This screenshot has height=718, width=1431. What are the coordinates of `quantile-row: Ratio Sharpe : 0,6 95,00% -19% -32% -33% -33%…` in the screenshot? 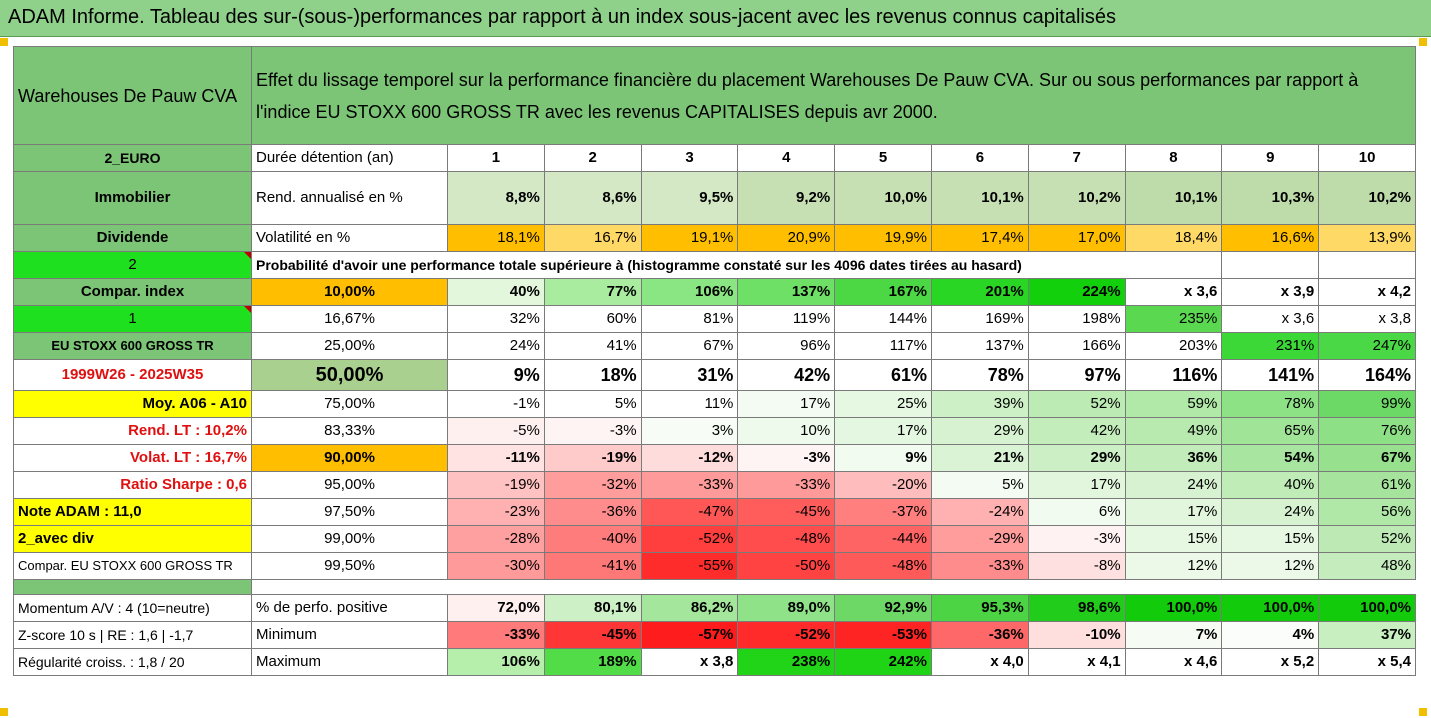 It's located at (714, 485).